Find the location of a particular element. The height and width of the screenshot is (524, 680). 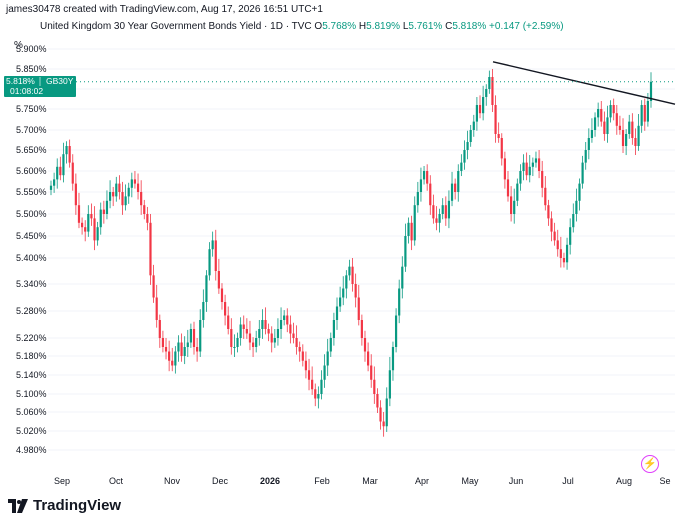

x-tick-label: Mar is located at coordinates (370, 481).